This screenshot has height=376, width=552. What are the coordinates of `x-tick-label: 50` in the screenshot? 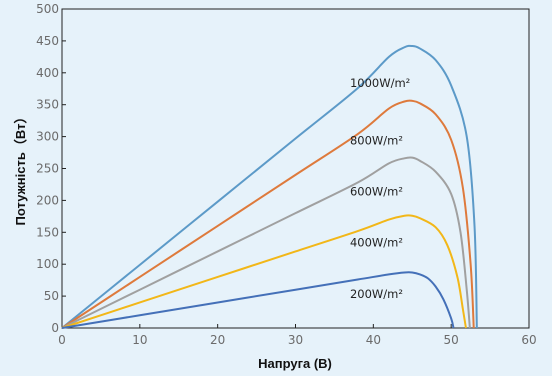 It's located at (451, 340).